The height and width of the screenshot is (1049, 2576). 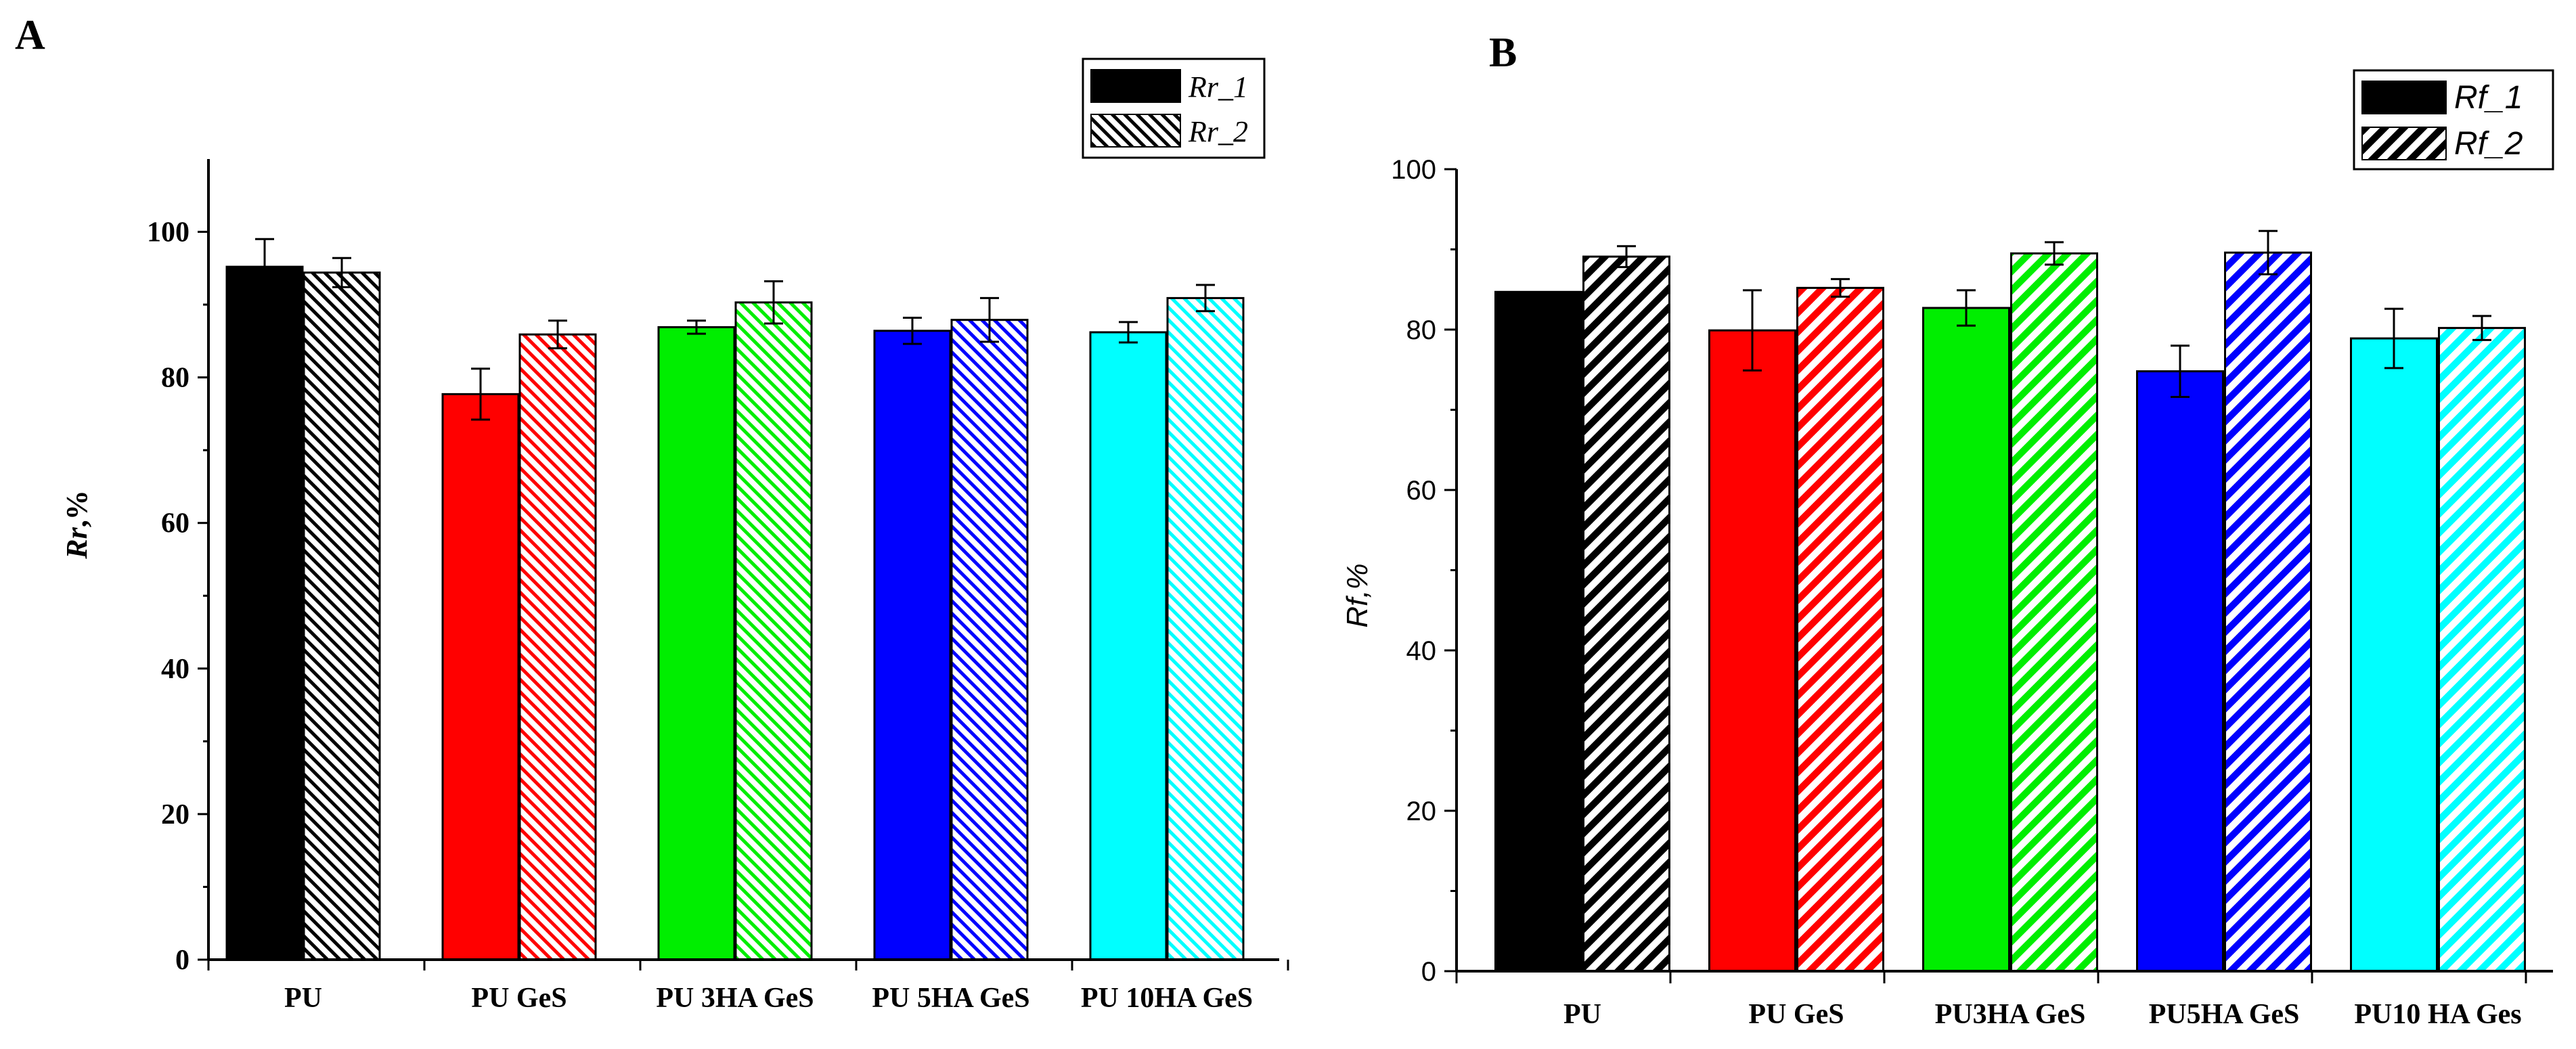 I want to click on x-tick-label-b-2: PU3HA GeS, so click(x=2010, y=1014).